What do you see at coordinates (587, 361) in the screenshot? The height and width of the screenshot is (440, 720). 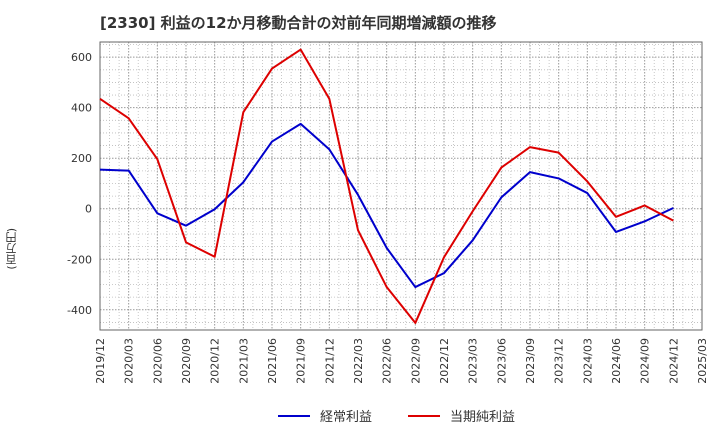 I see `x-tick-label: 2024/03` at bounding box center [587, 361].